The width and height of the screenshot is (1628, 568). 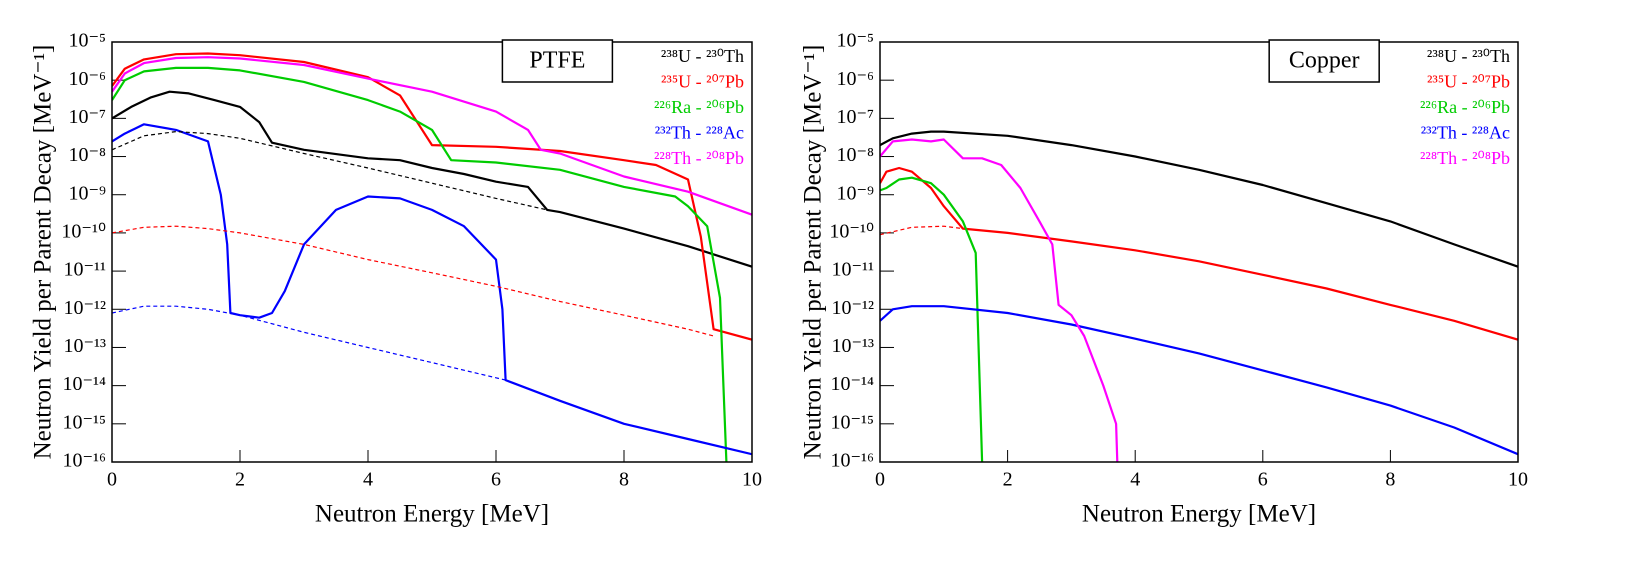 I want to click on chart-title: PTFE, so click(x=557, y=61).